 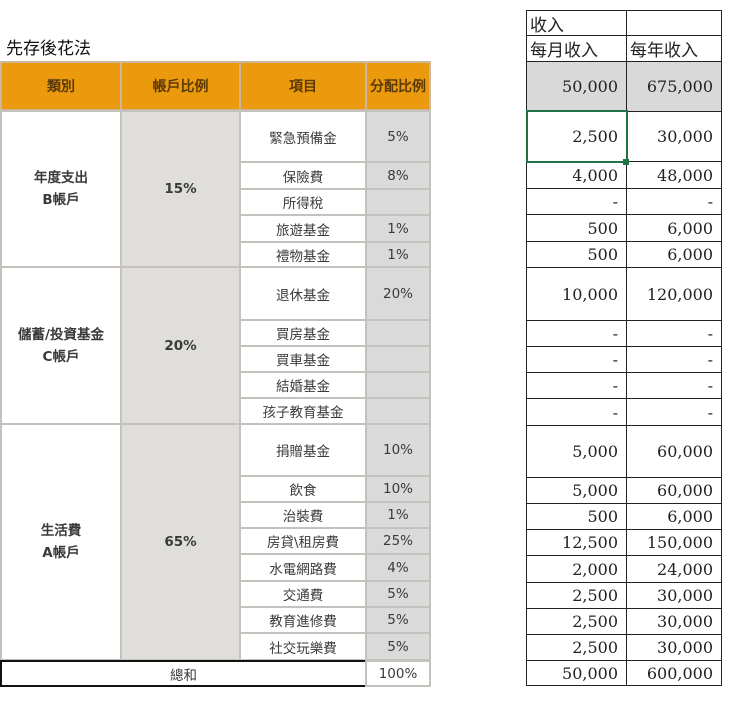 I want to click on item-pct: 20%, so click(x=398, y=293).